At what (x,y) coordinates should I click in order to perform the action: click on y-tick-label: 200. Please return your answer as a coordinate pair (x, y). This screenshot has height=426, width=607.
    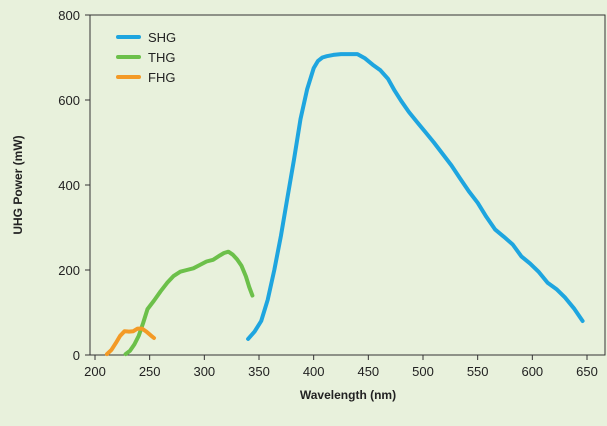
    Looking at the image, I should click on (69, 270).